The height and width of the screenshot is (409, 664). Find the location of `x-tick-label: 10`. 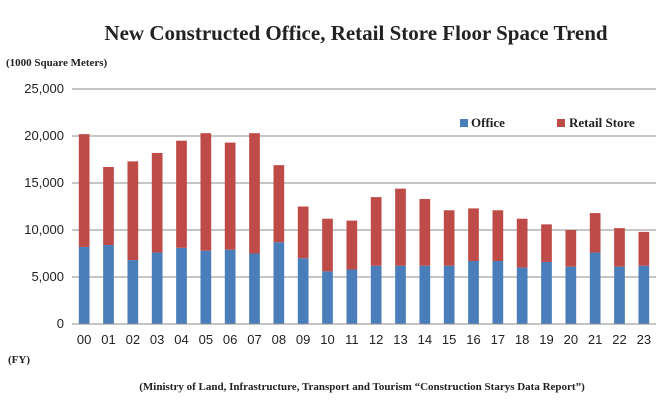

x-tick-label: 10 is located at coordinates (327, 339).